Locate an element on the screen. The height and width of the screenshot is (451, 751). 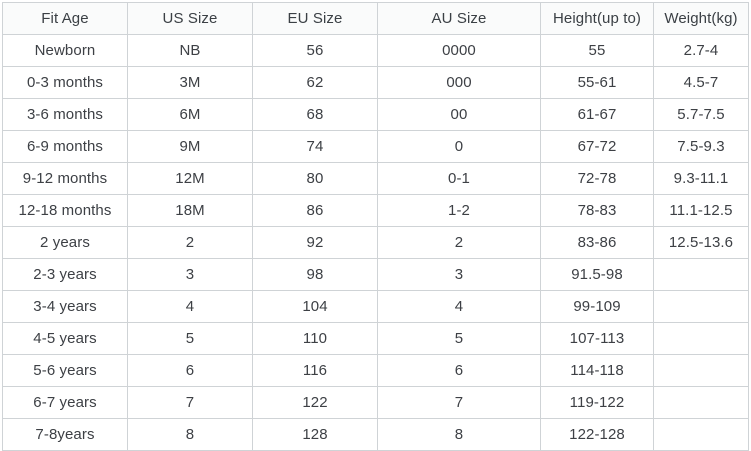
table-row: 3-4 years 4 104 4 99-109 is located at coordinates (375, 306).